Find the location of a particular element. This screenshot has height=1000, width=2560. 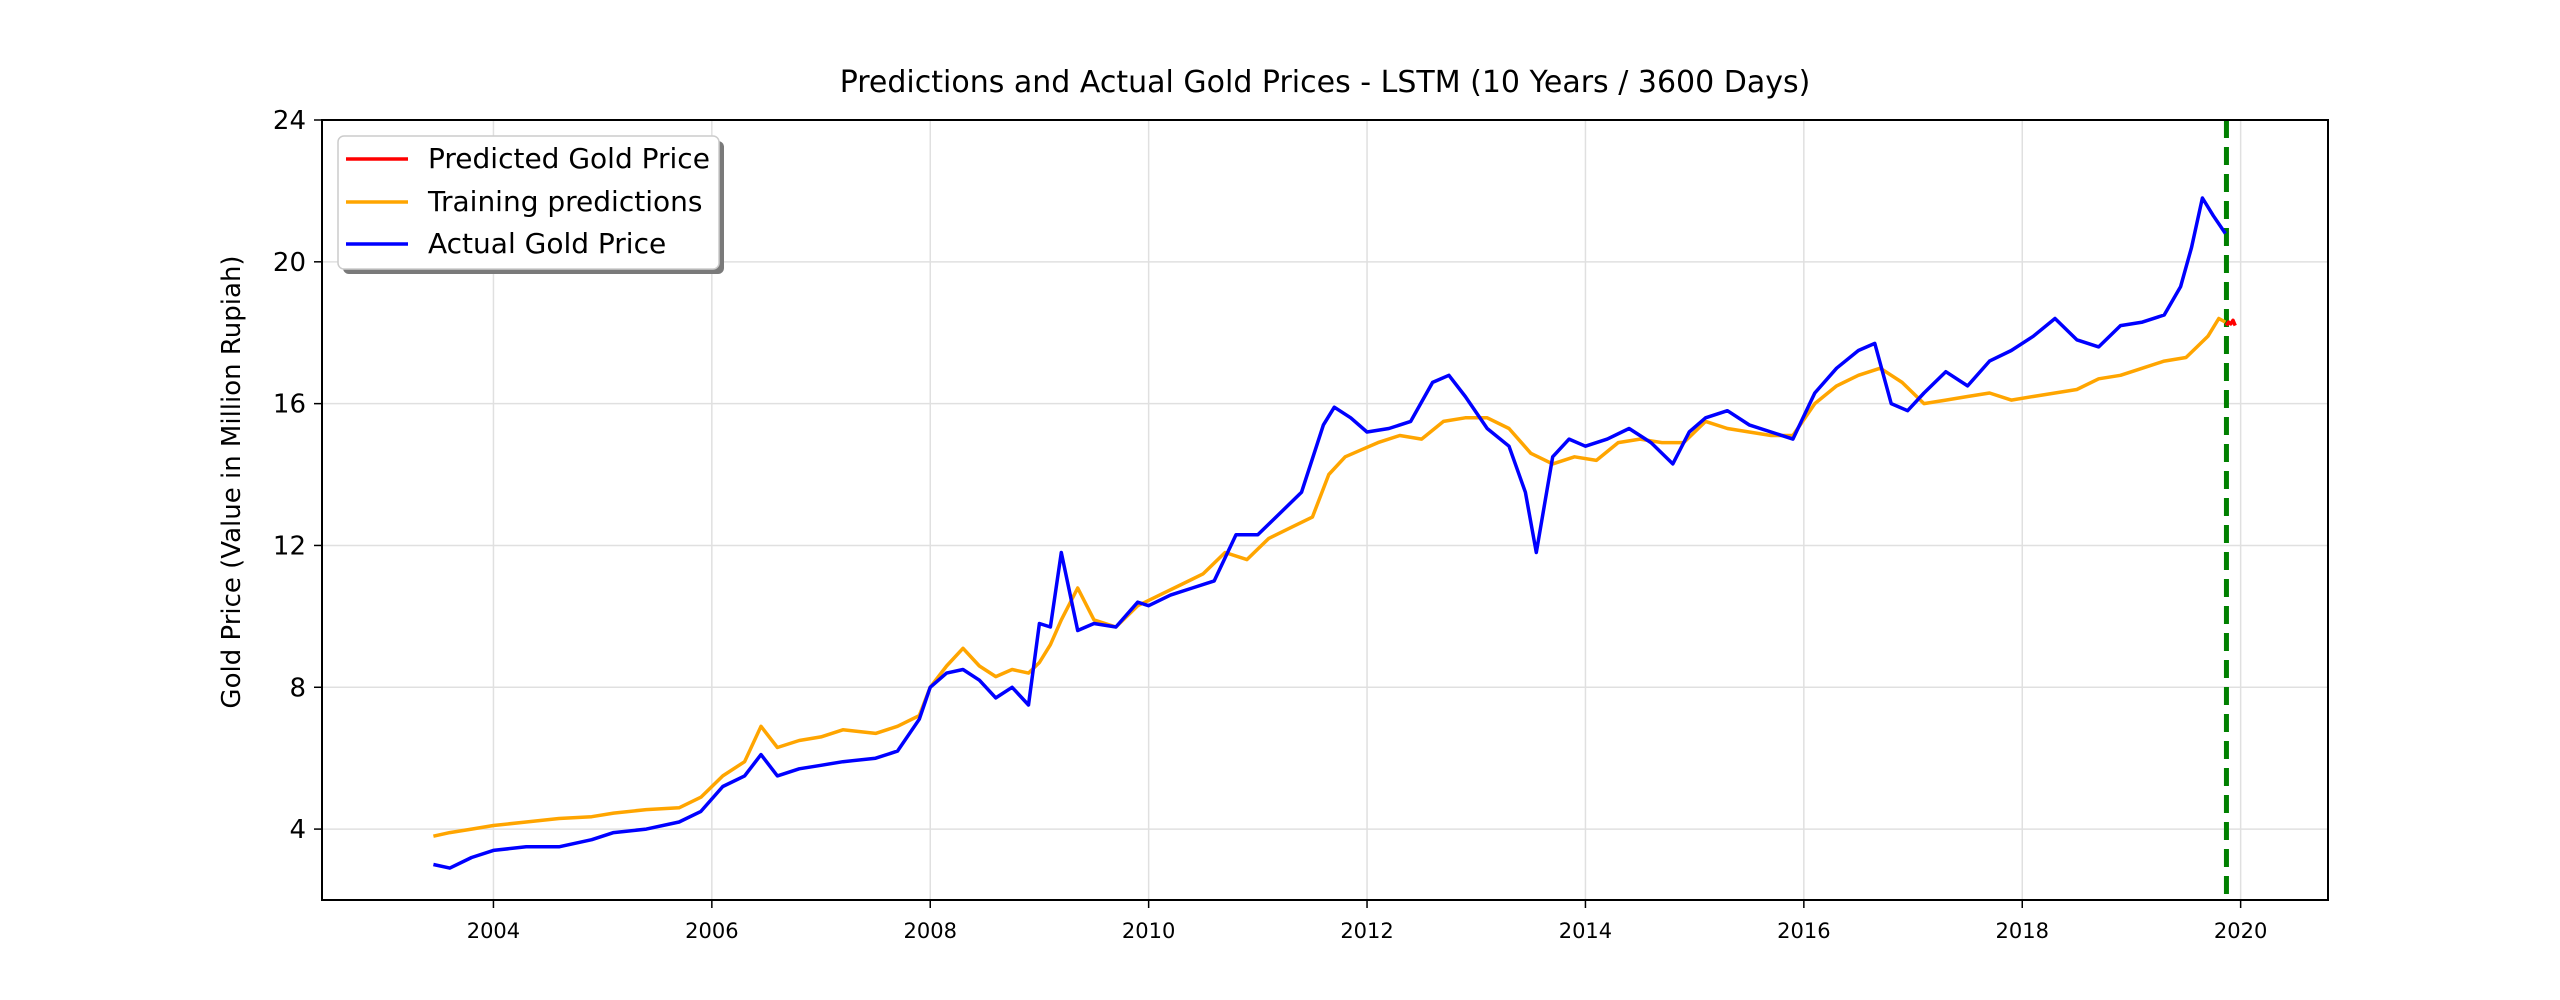

x-axis-ticks: 2004 2006 2008 2010 2012 2014 2016 2018 2020 is located at coordinates (1367, 921).